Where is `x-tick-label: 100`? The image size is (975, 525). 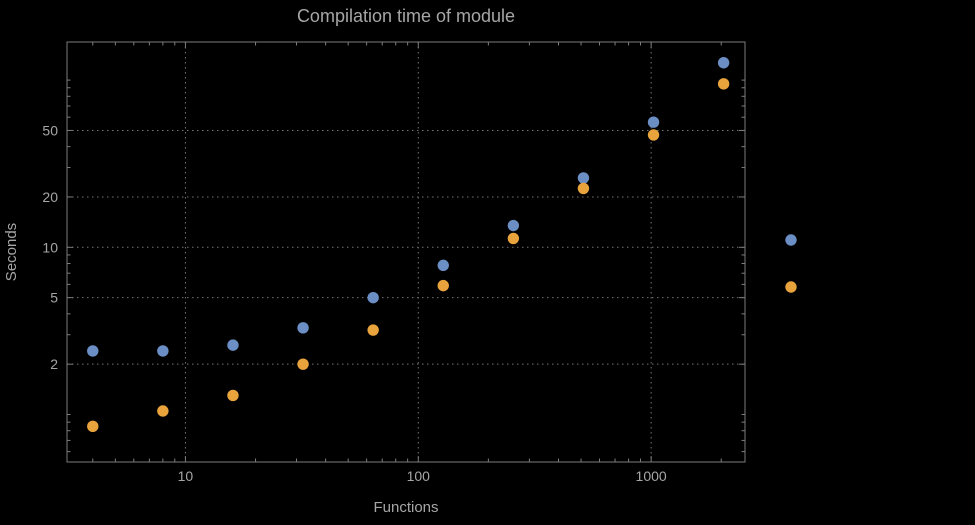 x-tick-label: 100 is located at coordinates (419, 476).